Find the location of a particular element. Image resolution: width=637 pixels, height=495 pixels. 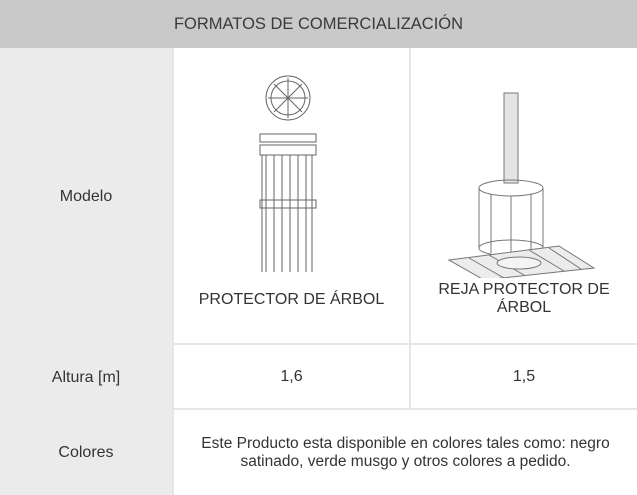

protector-drawing is located at coordinates (288, 173).